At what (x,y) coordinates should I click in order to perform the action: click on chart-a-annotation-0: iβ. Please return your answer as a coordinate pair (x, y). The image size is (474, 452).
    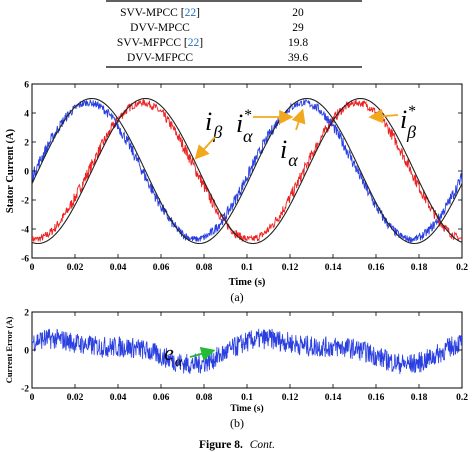
    Looking at the image, I should click on (214, 124).